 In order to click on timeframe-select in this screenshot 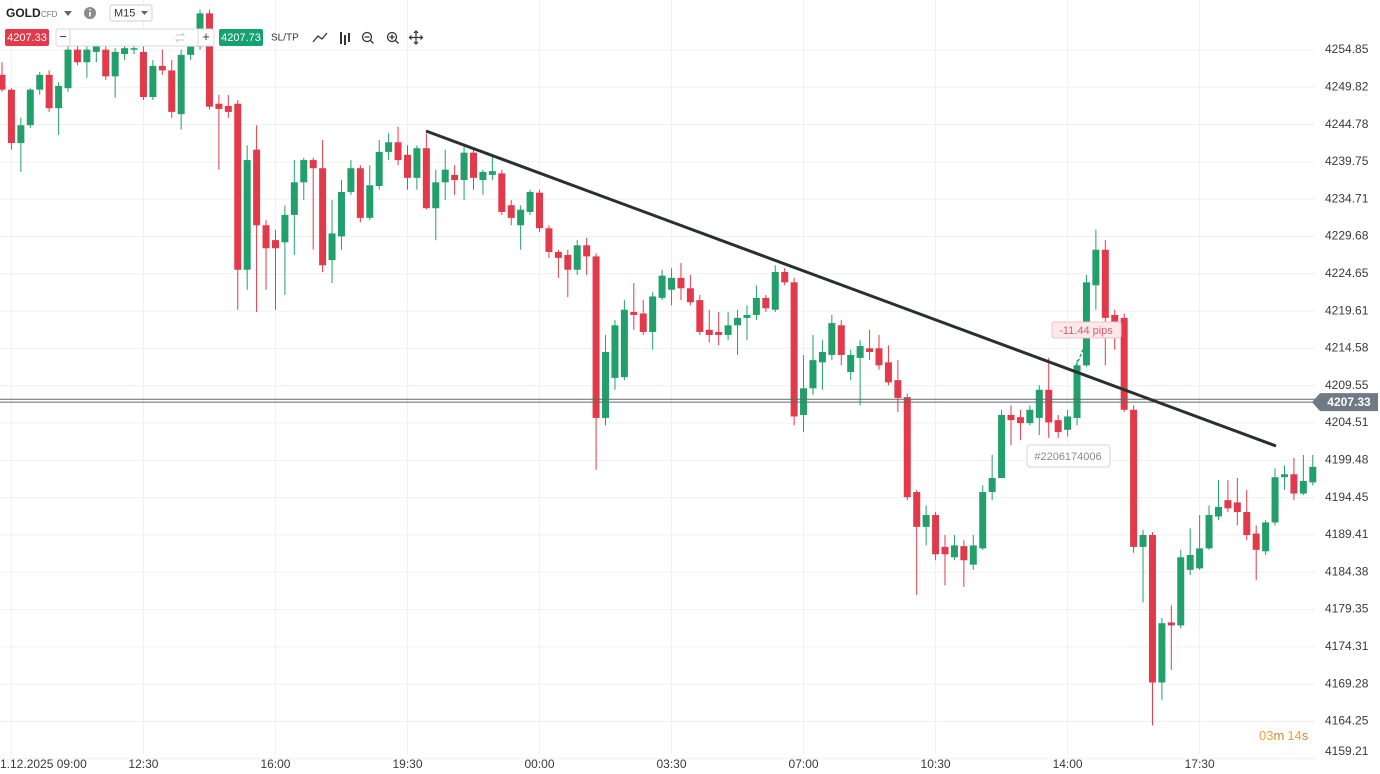, I will do `click(131, 13)`.